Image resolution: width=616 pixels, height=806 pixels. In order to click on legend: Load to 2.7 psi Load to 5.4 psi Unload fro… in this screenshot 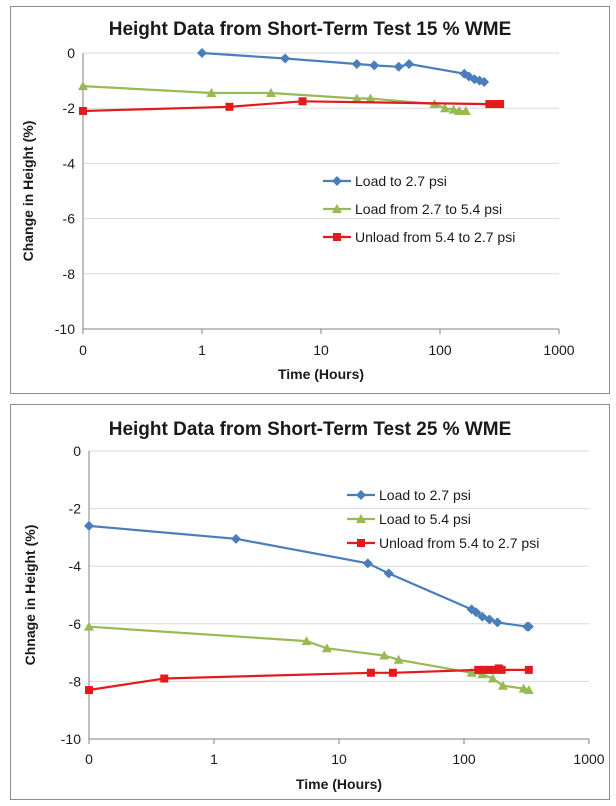, I will do `click(443, 519)`.